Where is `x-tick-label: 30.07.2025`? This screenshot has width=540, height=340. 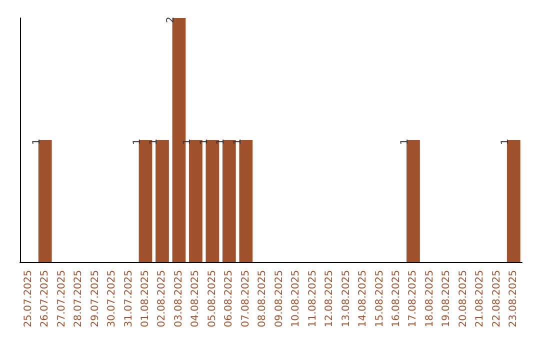
x-tick-label: 30.07.2025 is located at coordinates (112, 299).